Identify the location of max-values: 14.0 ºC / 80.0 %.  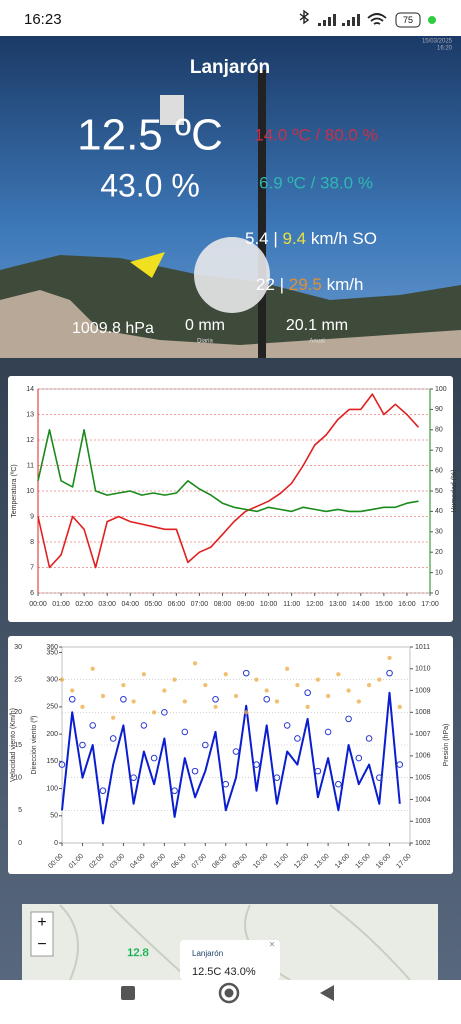
(315, 134).